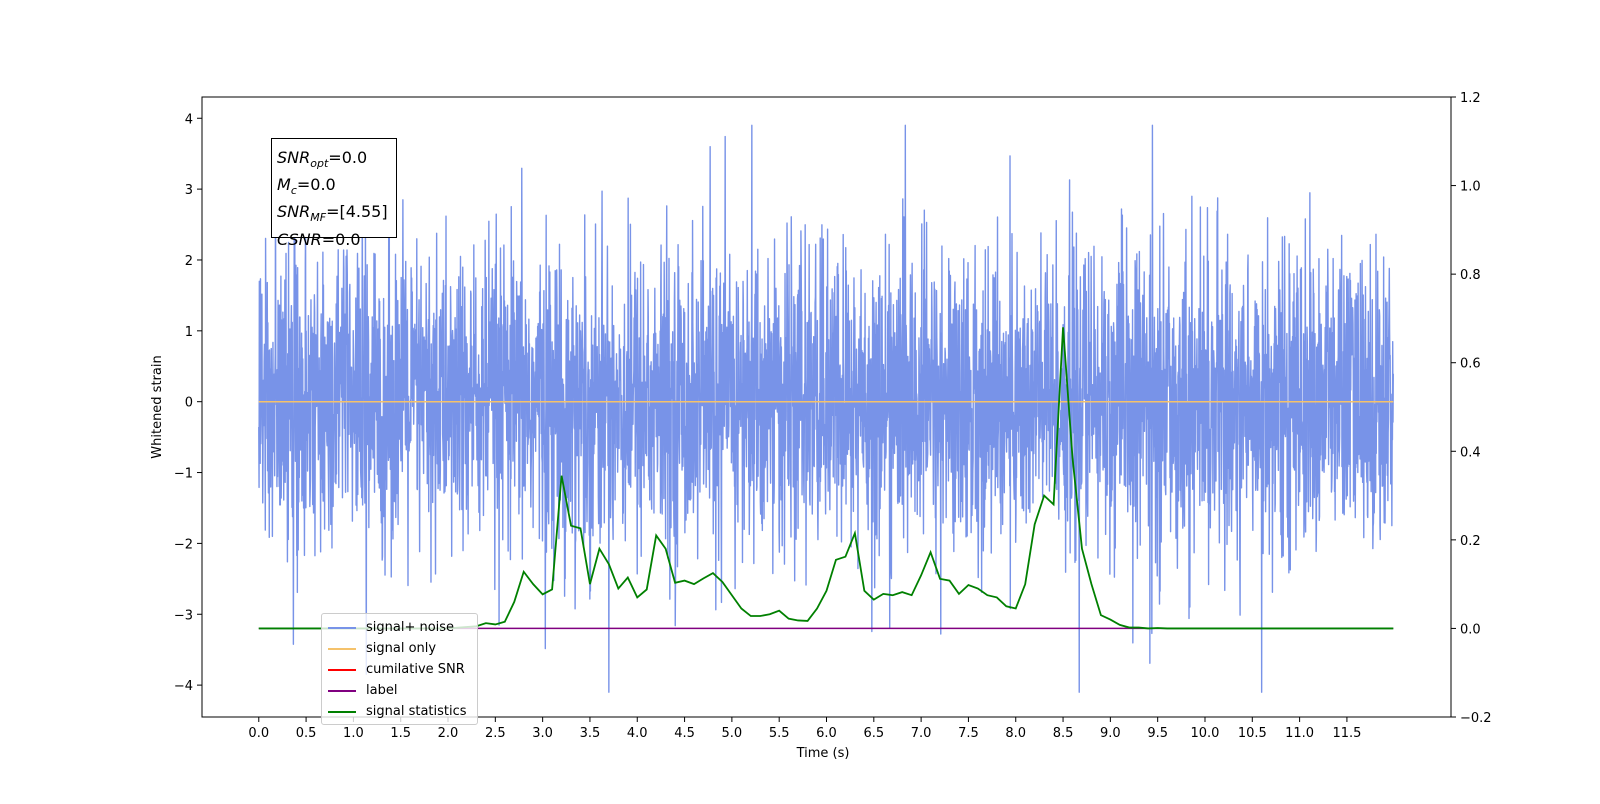  Describe the element at coordinates (732, 733) in the screenshot. I see `x-tick-label: 5.0` at that location.